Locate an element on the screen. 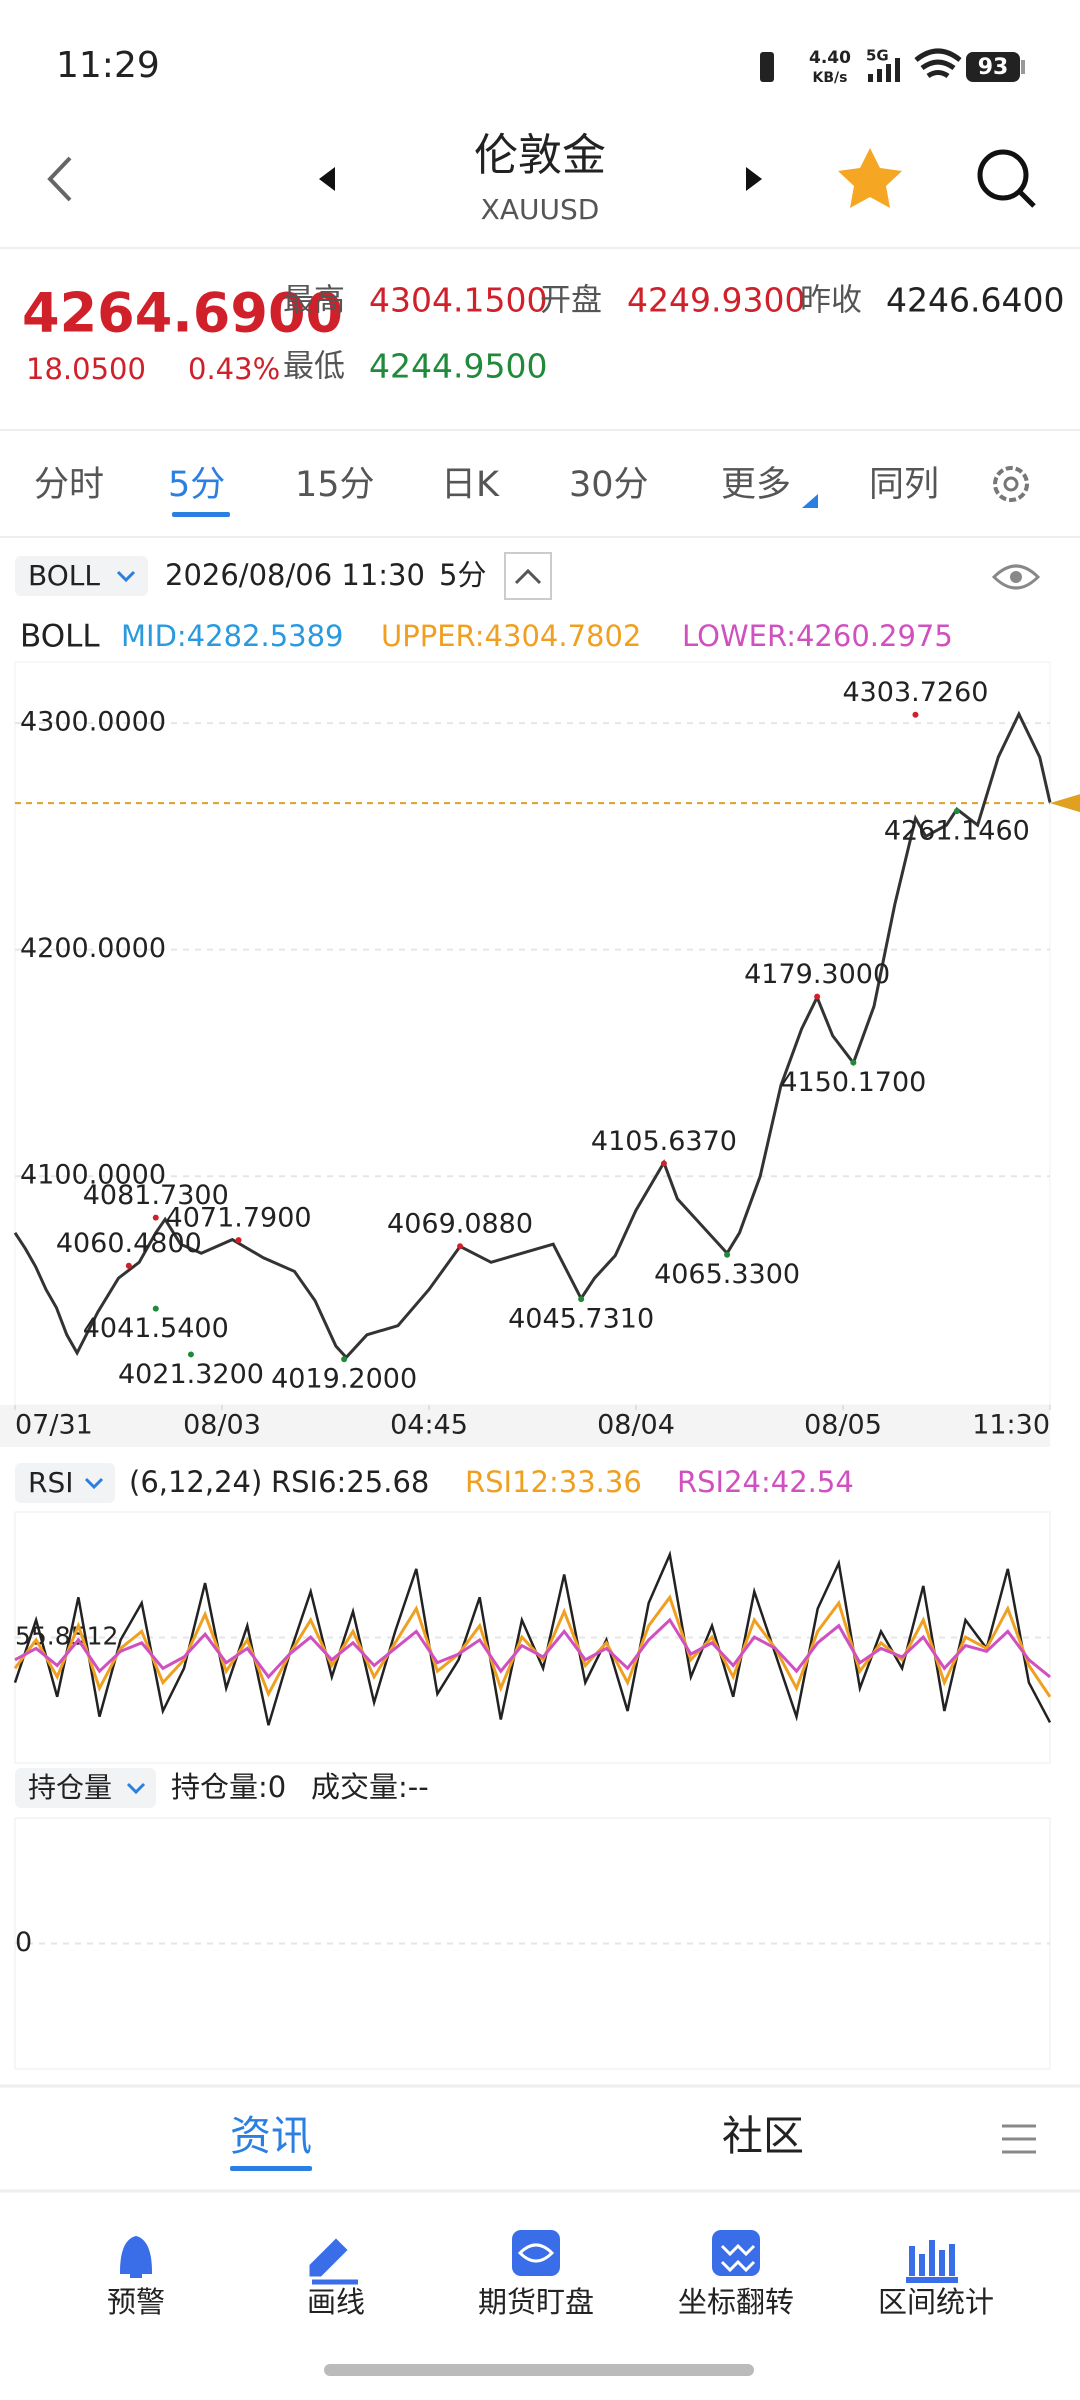 The width and height of the screenshot is (1080, 2400). x-axis-band is located at coordinates (525, 1426).